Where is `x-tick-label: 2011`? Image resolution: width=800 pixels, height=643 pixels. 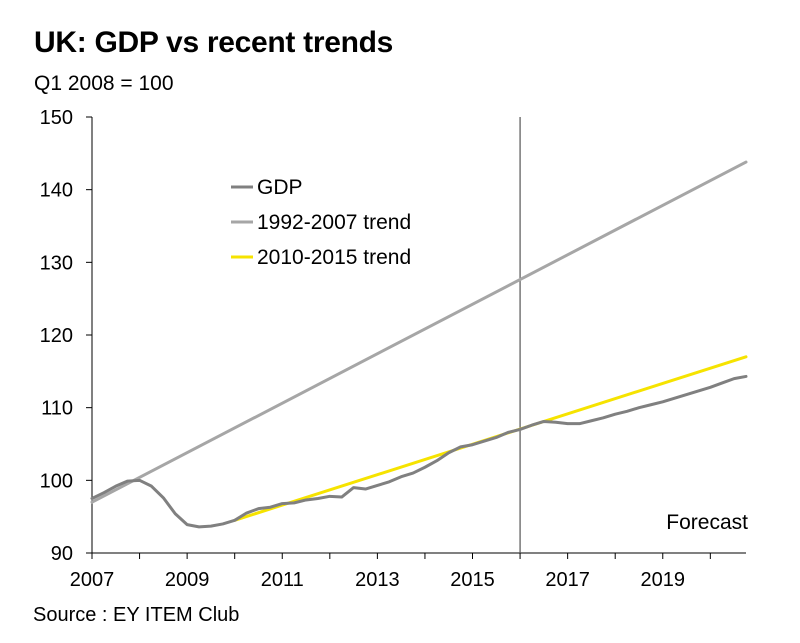 x-tick-label: 2011 is located at coordinates (282, 580).